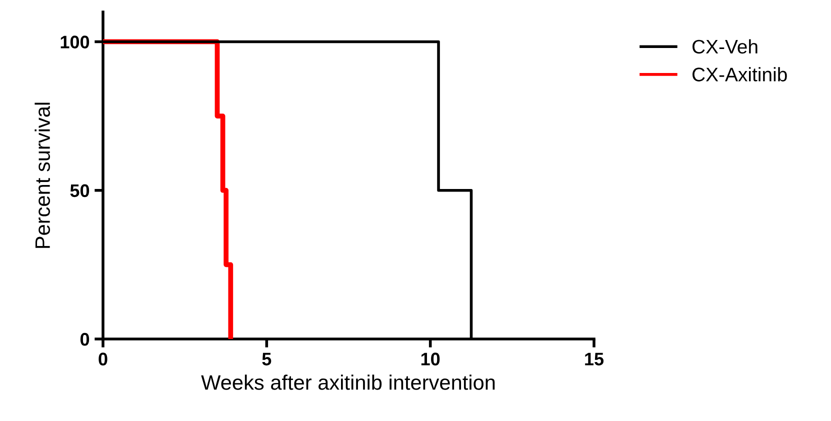  What do you see at coordinates (267, 359) in the screenshot?
I see `x-tick-label: 5` at bounding box center [267, 359].